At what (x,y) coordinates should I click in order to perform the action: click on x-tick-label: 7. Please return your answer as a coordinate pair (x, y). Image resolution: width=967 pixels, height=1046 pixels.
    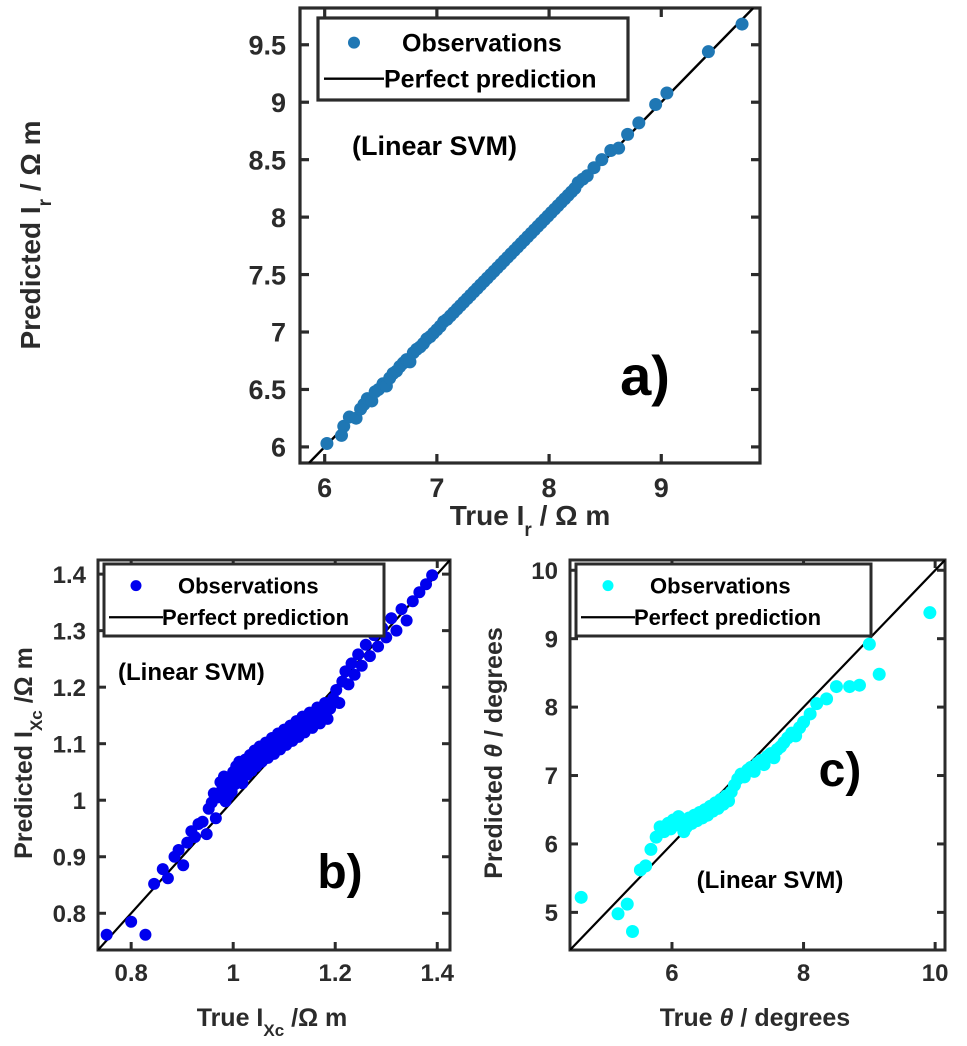
    Looking at the image, I should click on (436, 488).